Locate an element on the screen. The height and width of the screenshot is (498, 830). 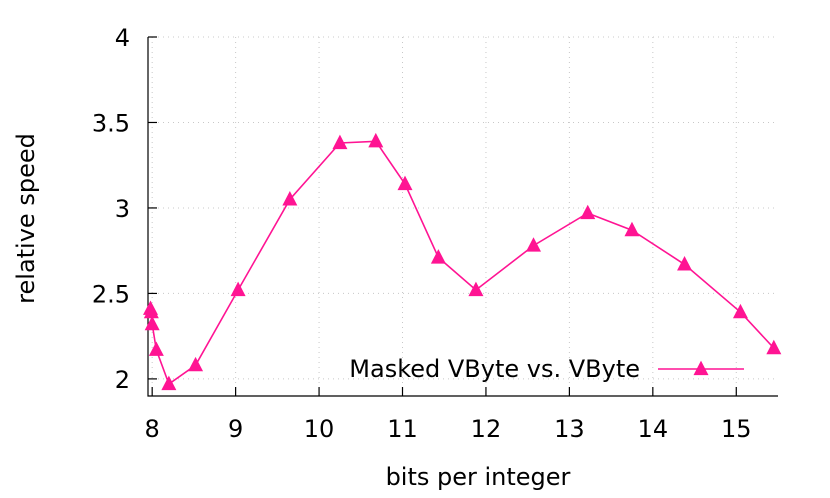
y-tick-label: 3 is located at coordinates (122, 209).